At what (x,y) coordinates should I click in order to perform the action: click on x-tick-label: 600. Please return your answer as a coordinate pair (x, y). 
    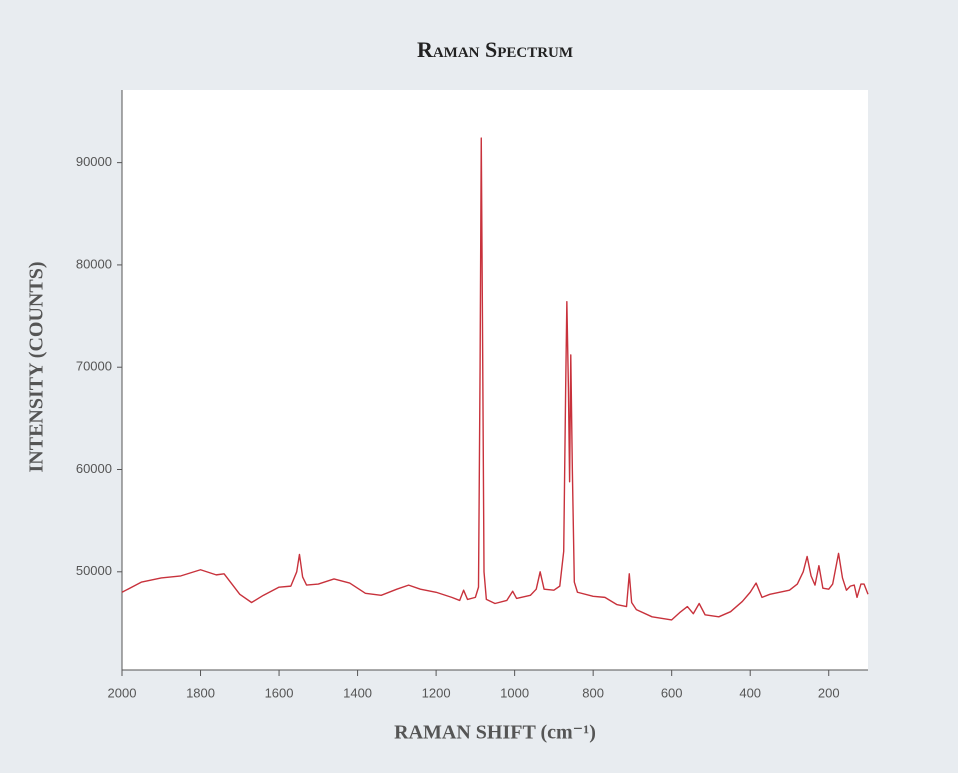
    Looking at the image, I should click on (672, 692).